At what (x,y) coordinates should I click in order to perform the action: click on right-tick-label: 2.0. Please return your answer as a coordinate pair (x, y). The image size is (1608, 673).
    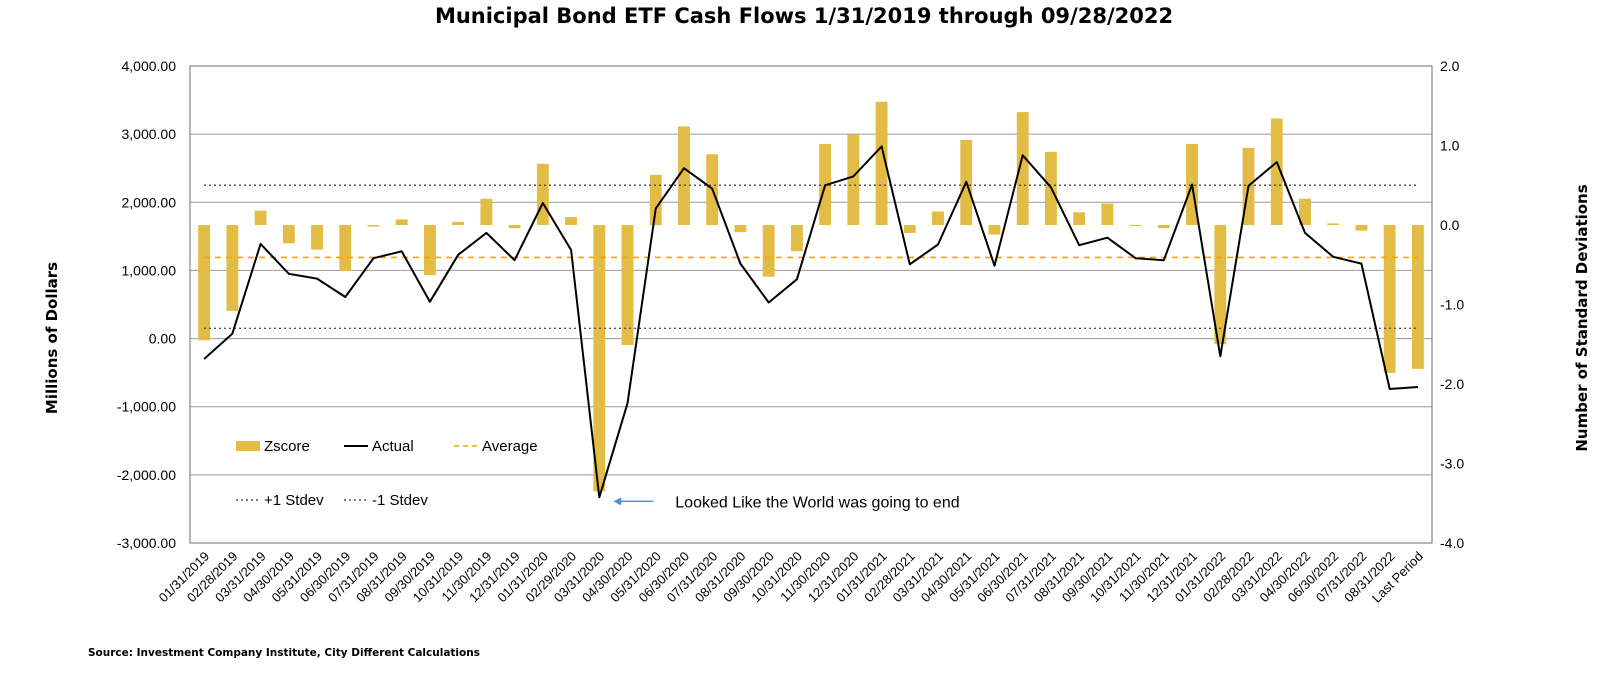
    Looking at the image, I should click on (1450, 66).